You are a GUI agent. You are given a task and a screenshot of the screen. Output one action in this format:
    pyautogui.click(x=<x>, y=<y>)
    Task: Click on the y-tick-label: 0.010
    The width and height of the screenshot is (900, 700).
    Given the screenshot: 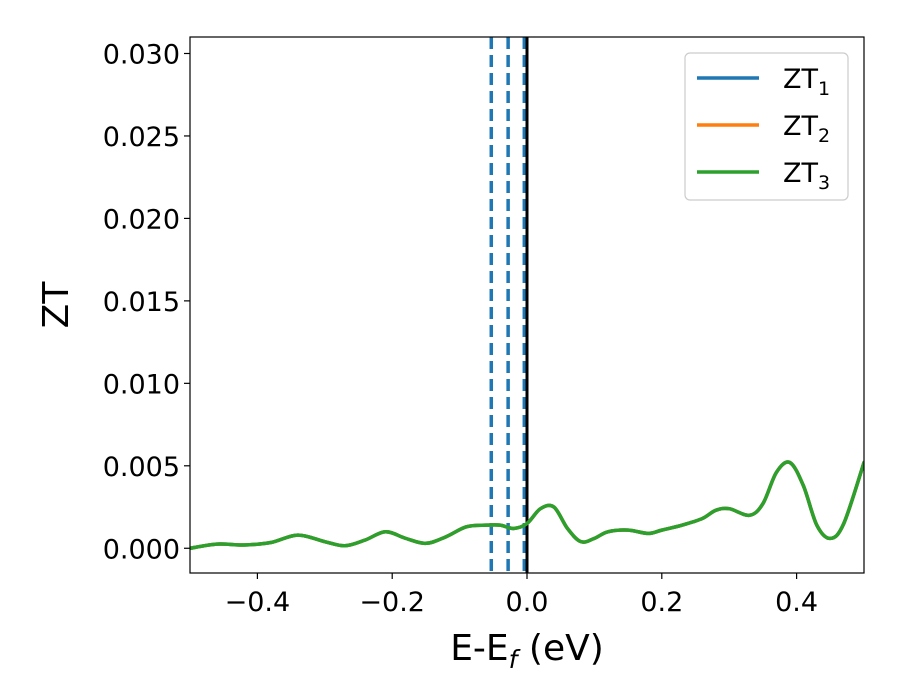 What is the action you would take?
    pyautogui.click(x=141, y=384)
    